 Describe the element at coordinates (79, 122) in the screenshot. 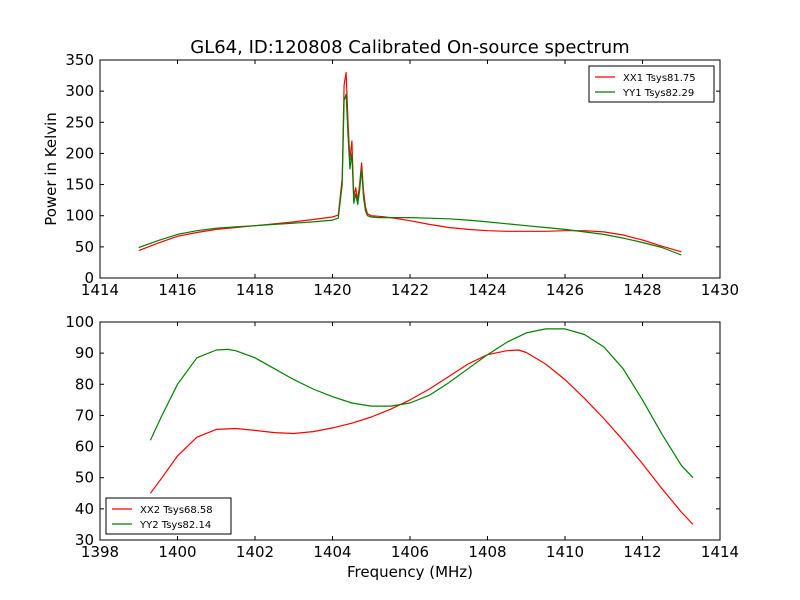

I see `y-tick-label: 250` at that location.